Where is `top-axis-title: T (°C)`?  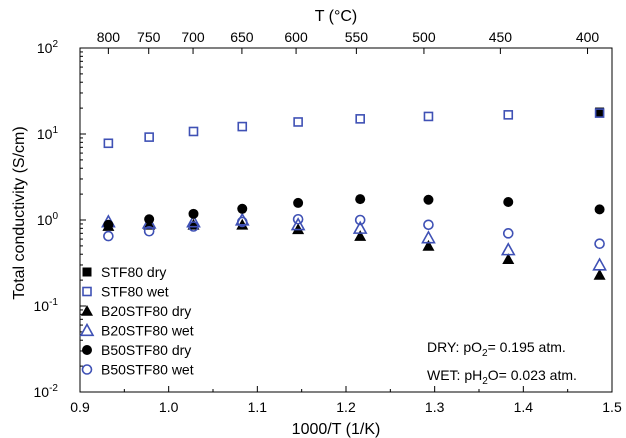
top-axis-title: T (°C) is located at coordinates (336, 16).